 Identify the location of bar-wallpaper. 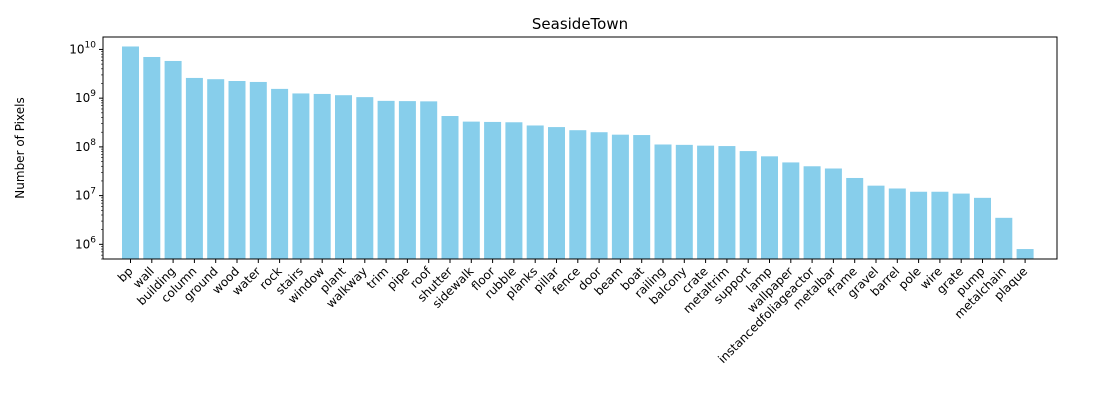
(791, 210).